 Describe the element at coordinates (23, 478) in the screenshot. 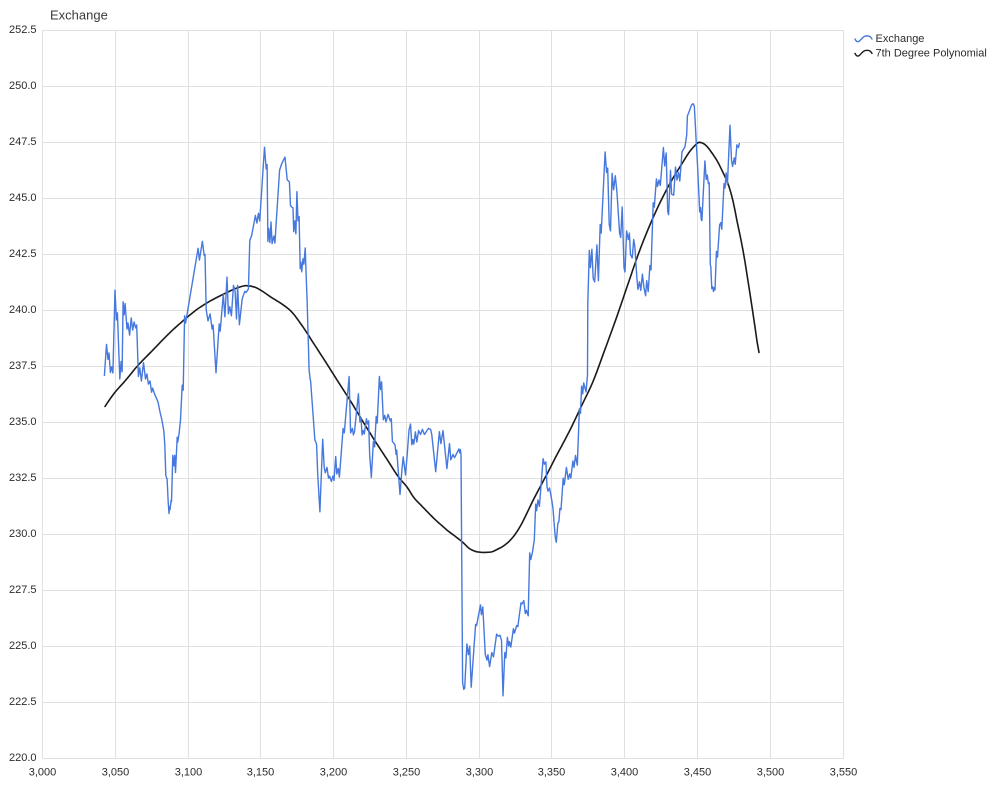

I see `svg-text: 232.5` at that location.